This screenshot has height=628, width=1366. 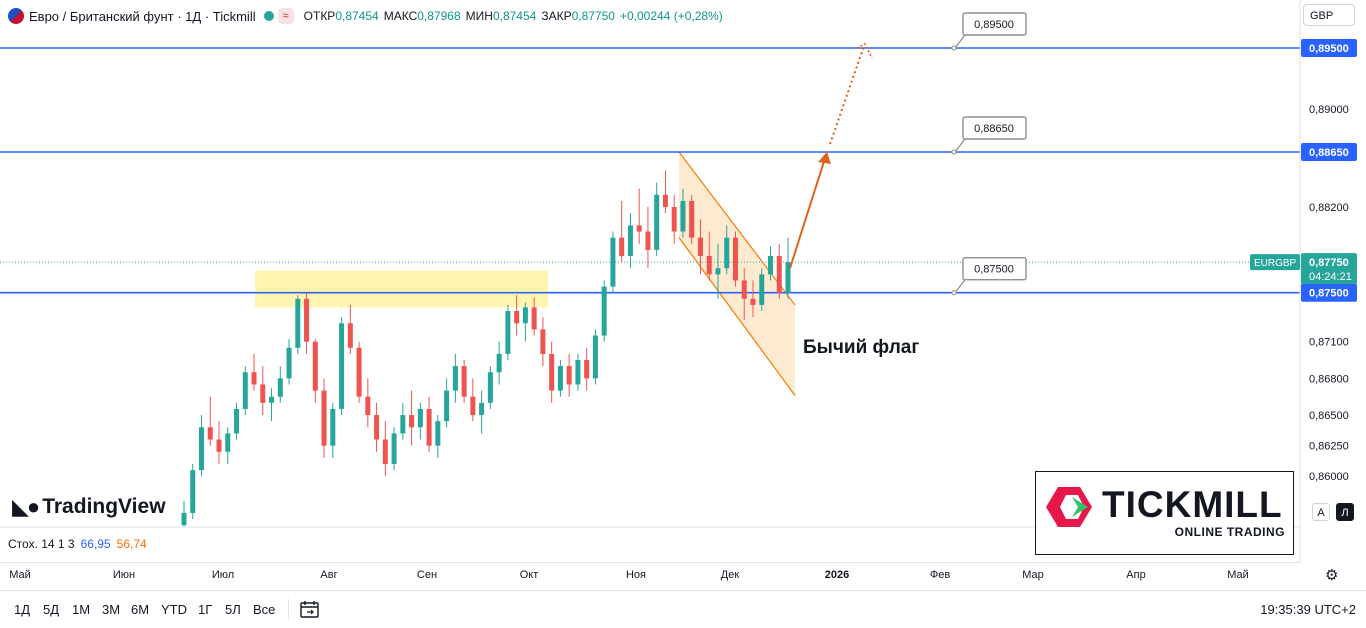 I want to click on tradingview-logo-text: TradingView, so click(x=104, y=506).